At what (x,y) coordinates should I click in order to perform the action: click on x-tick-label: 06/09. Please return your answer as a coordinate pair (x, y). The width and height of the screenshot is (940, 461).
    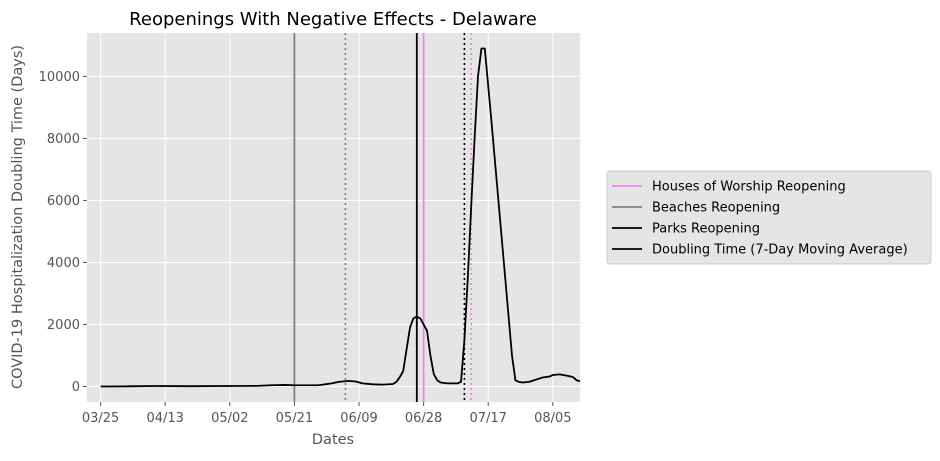
    Looking at the image, I should click on (358, 418).